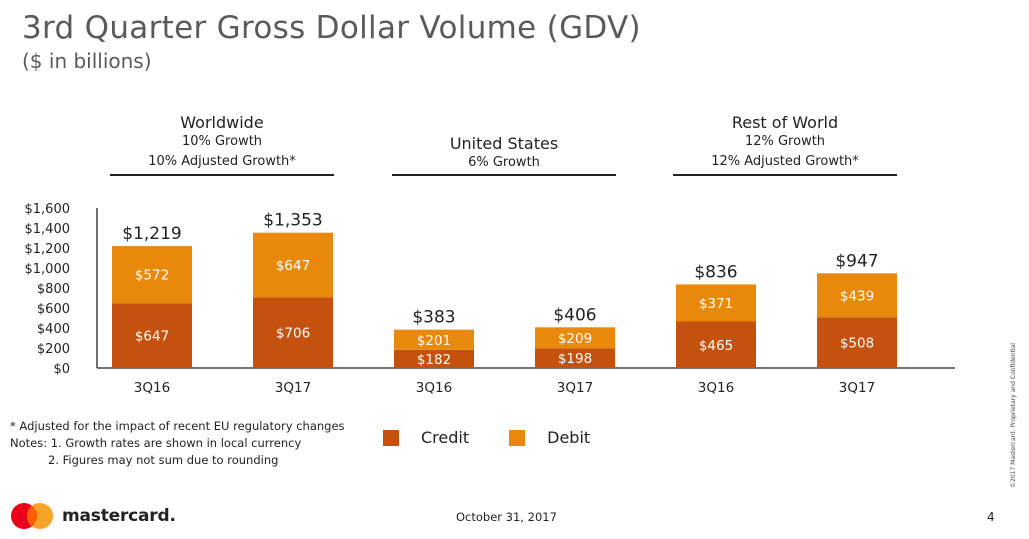 The height and width of the screenshot is (539, 1029). Describe the element at coordinates (48, 249) in the screenshot. I see `y-tick-label: $1,200` at that location.